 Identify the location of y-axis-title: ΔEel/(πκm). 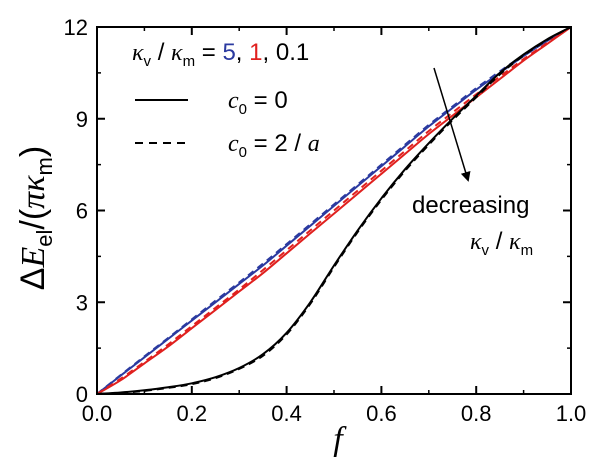
(35, 218).